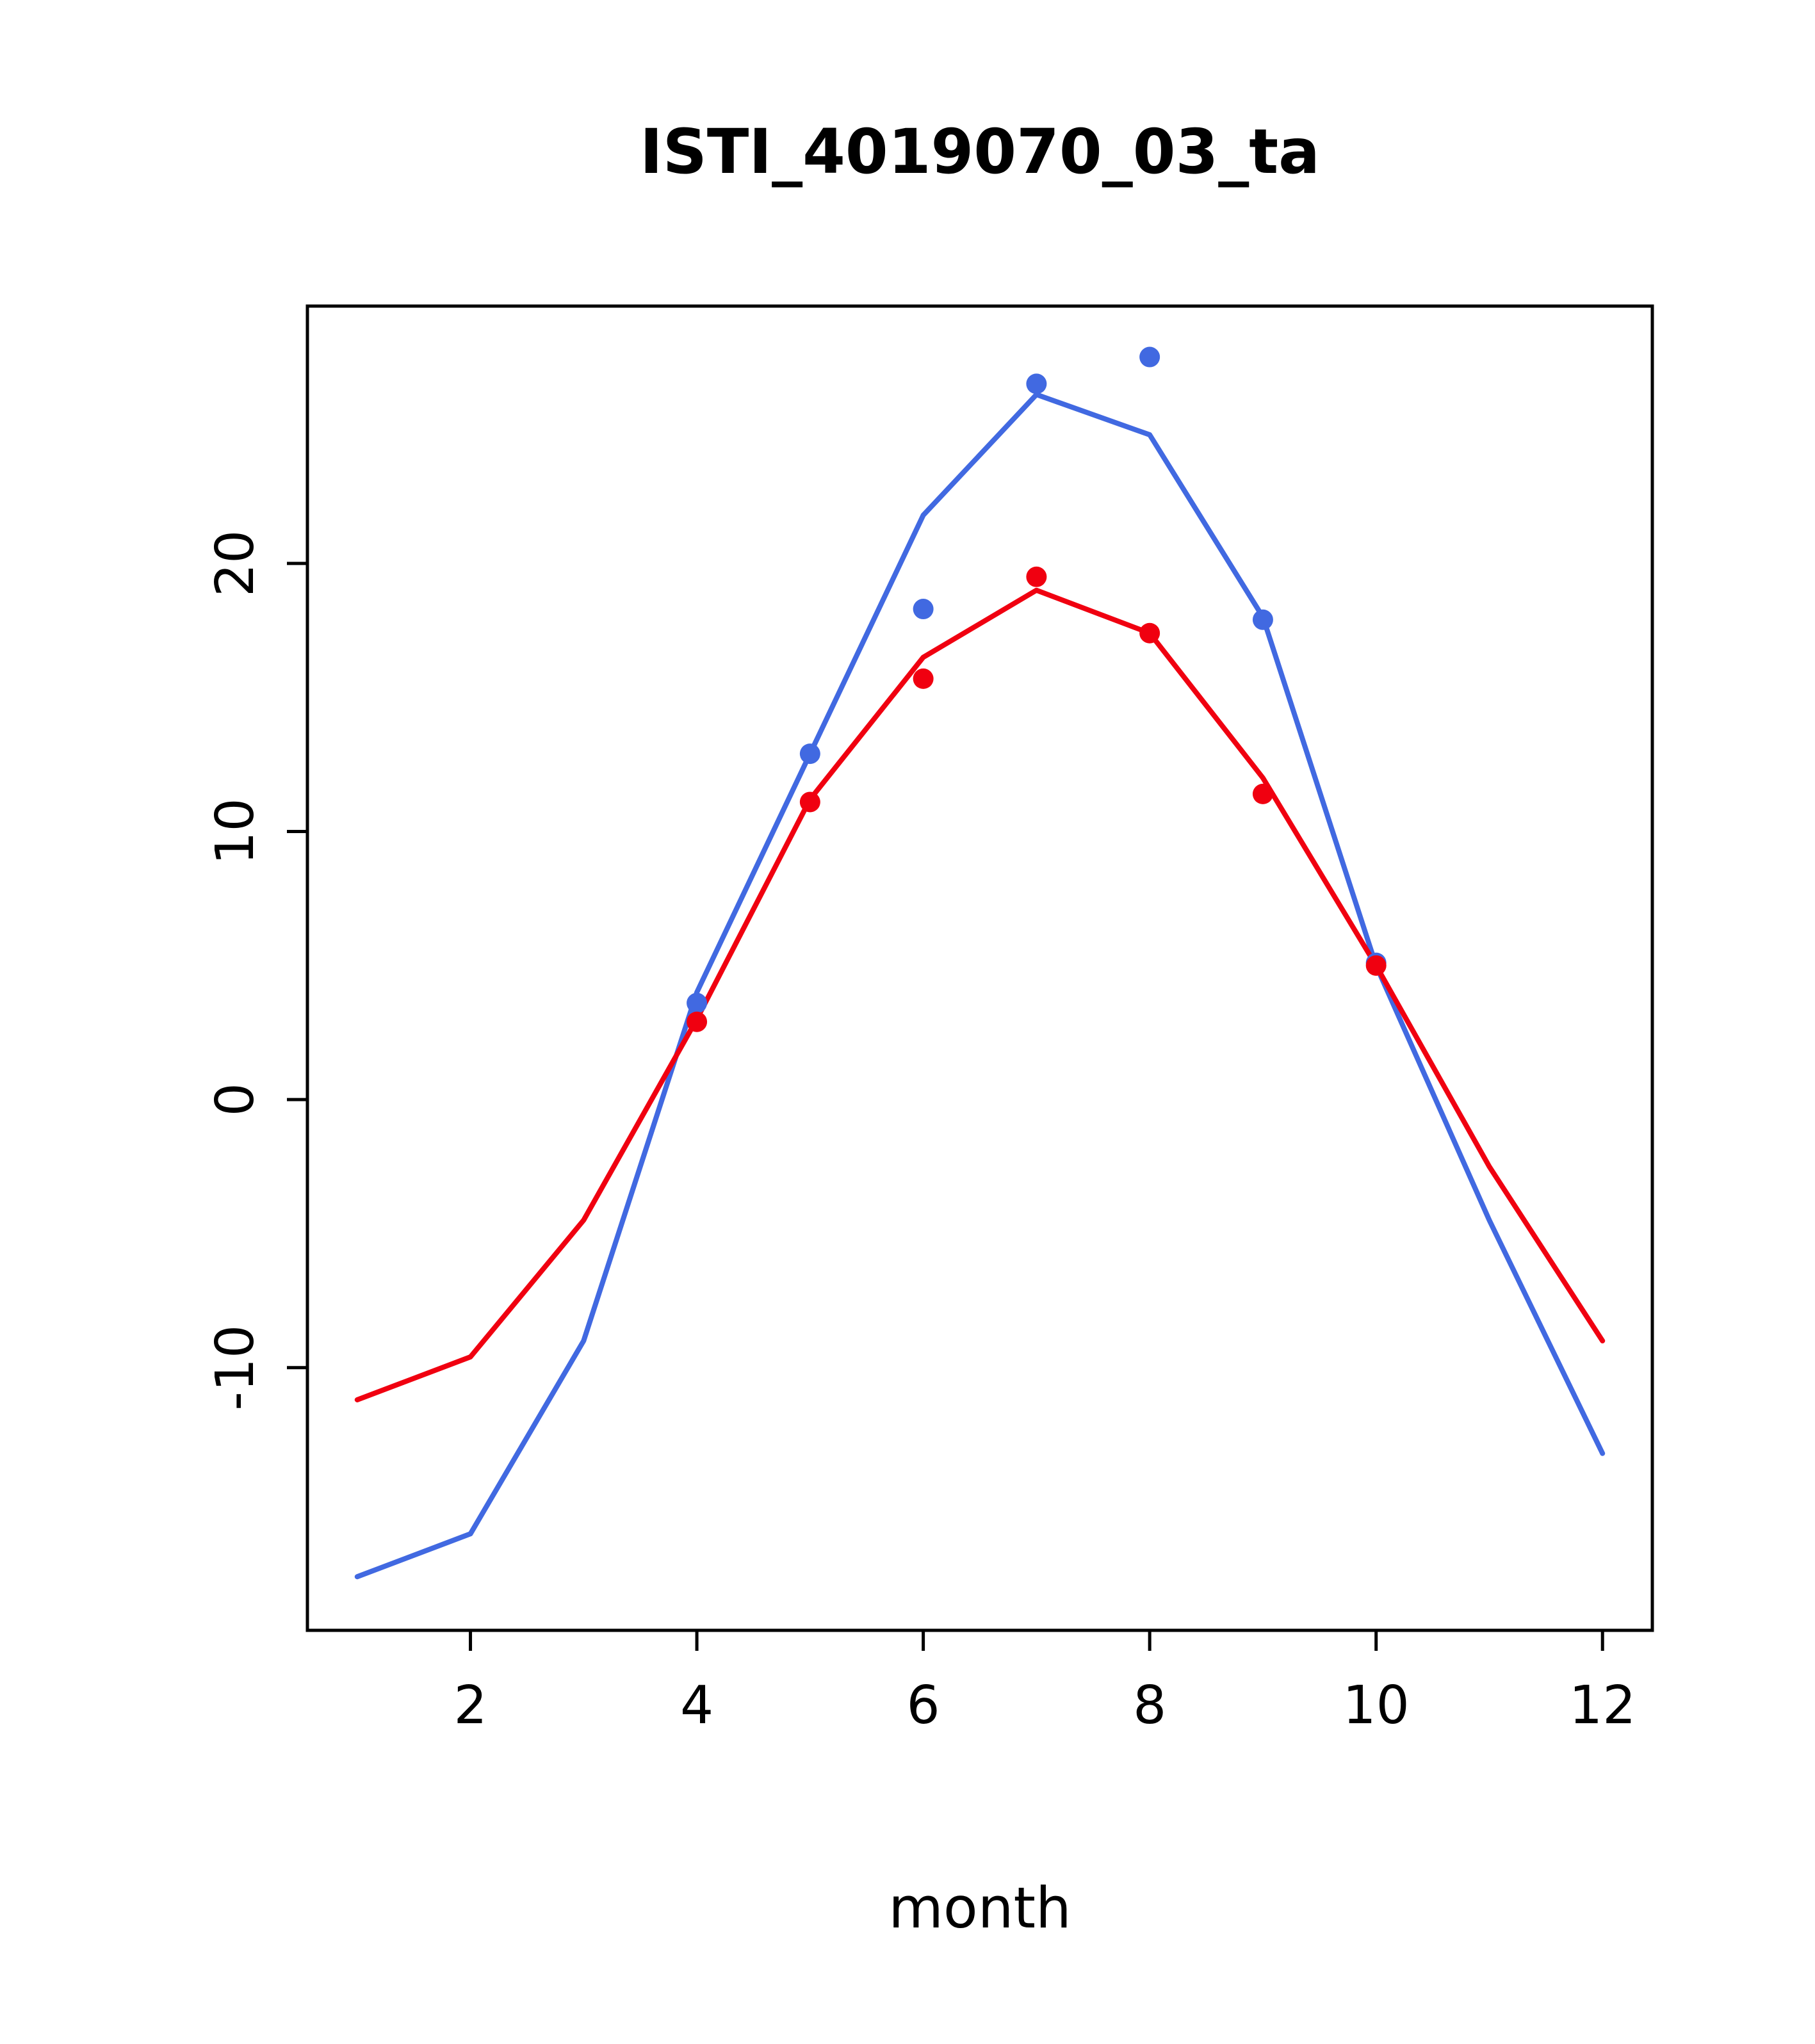  What do you see at coordinates (923, 1705) in the screenshot?
I see `x-tick-label: 6` at bounding box center [923, 1705].